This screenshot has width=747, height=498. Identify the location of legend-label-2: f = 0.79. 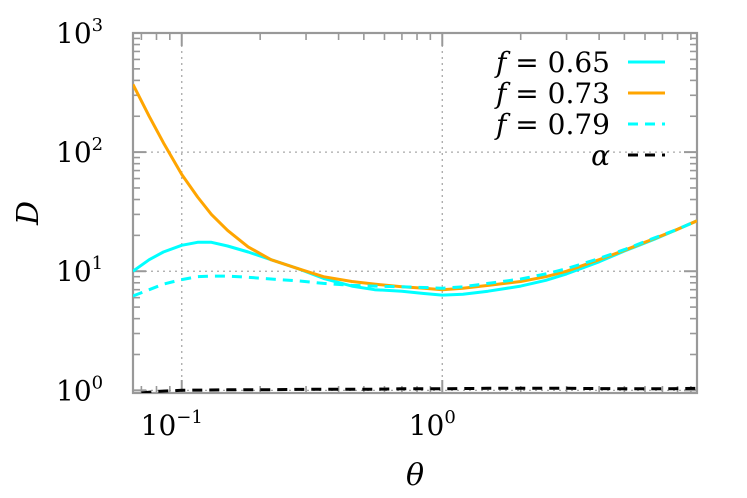
(552, 124).